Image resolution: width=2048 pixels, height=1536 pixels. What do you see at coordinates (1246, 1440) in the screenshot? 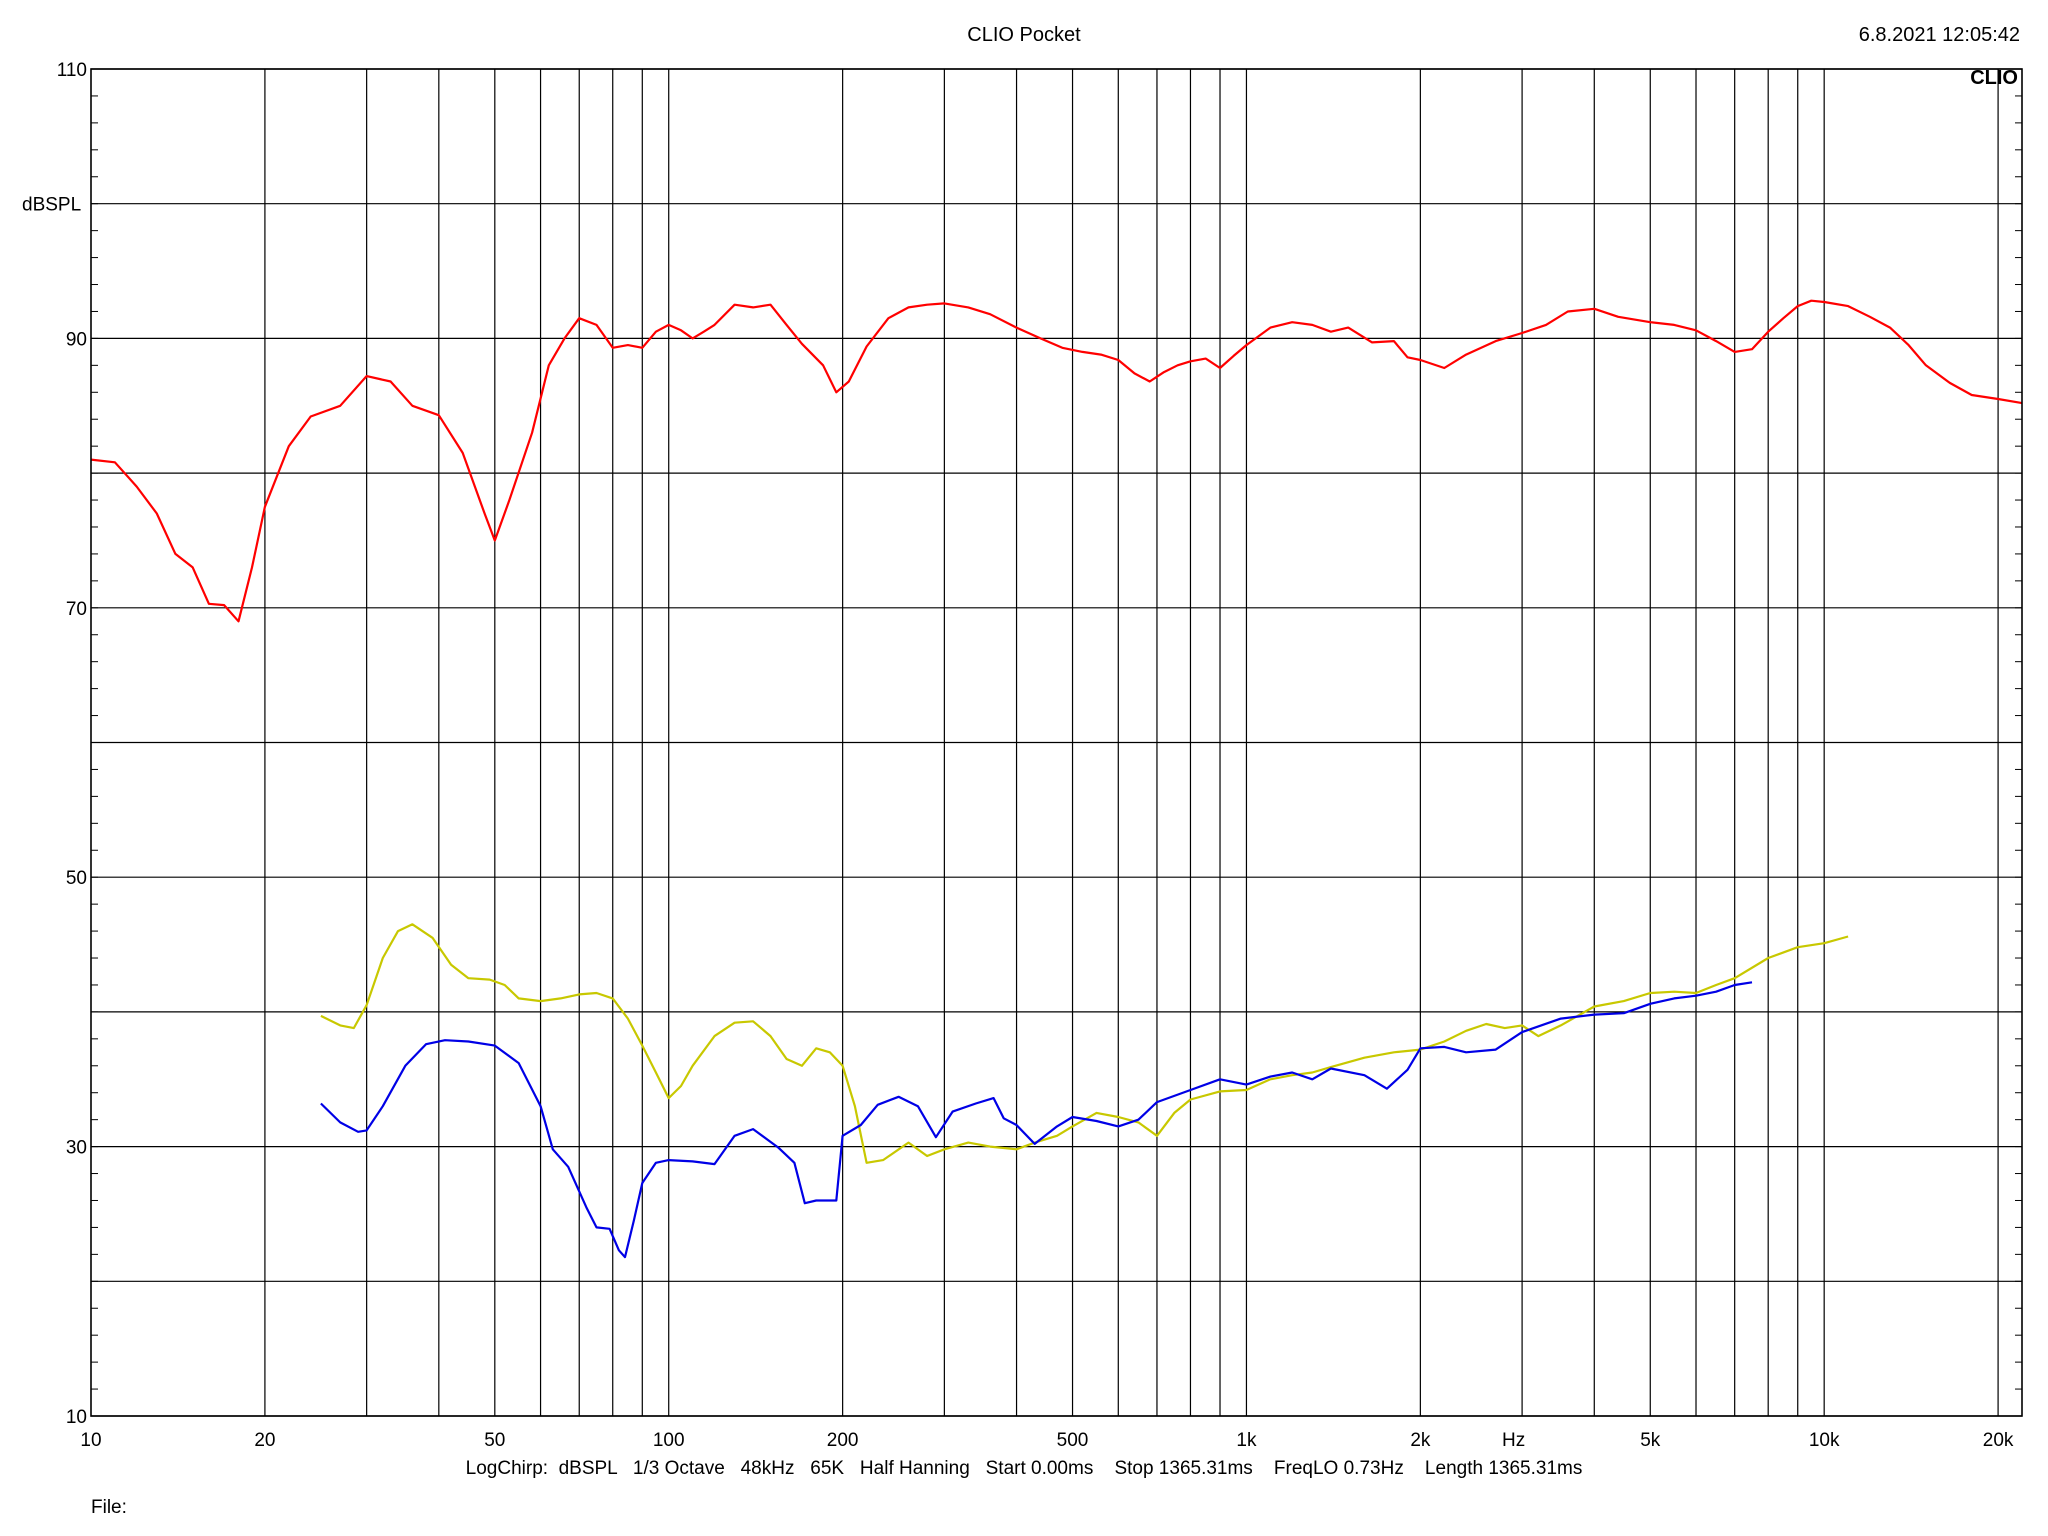
I see `x-tick-label: 1k` at bounding box center [1246, 1440].